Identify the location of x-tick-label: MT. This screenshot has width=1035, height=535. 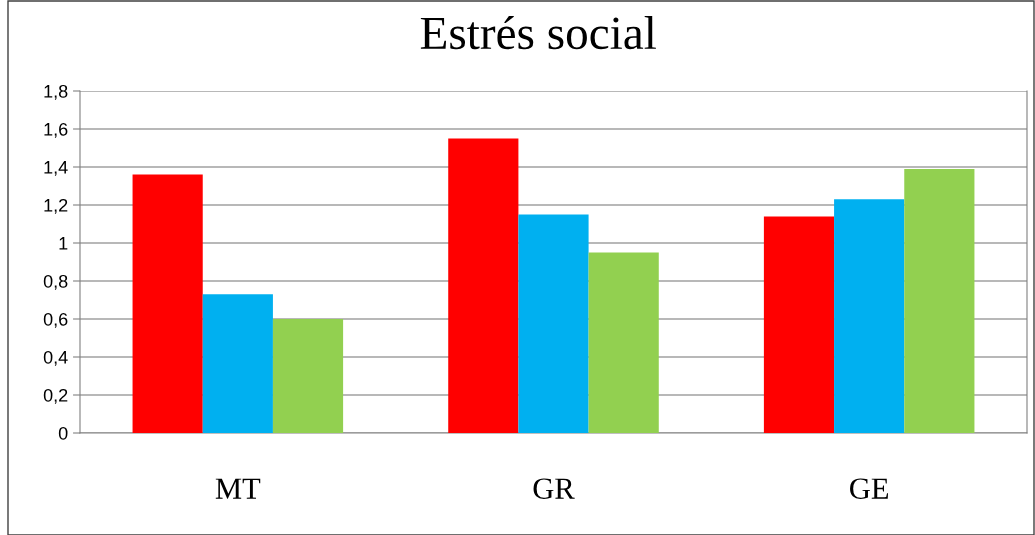
(238, 488).